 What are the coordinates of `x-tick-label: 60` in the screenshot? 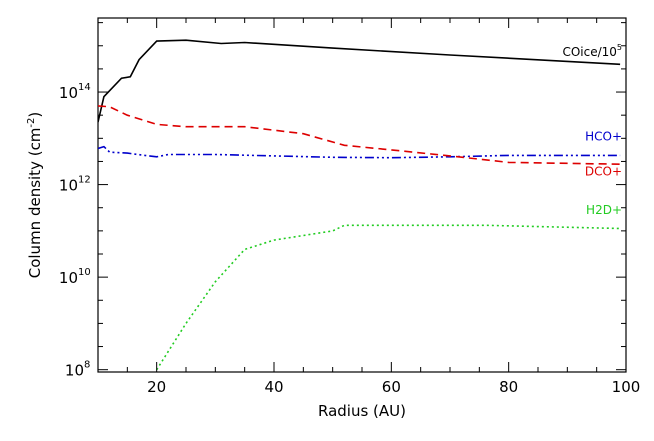 It's located at (391, 387).